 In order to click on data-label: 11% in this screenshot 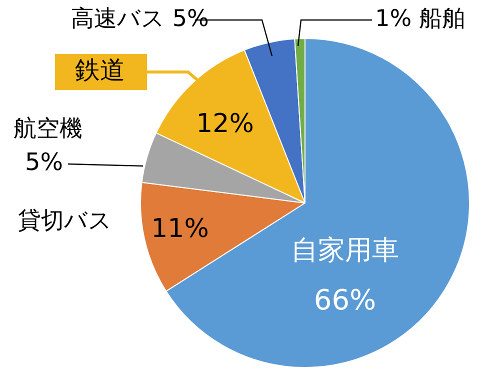, I will do `click(180, 229)`.